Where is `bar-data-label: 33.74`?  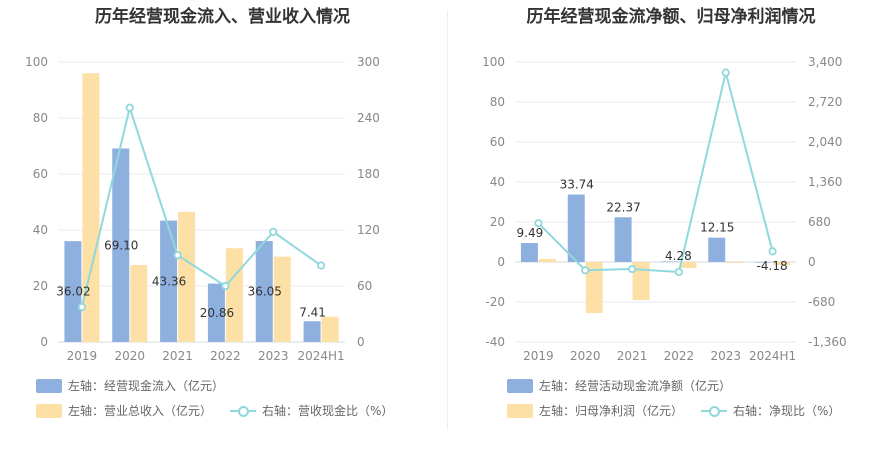
bar-data-label: 33.74 is located at coordinates (577, 185).